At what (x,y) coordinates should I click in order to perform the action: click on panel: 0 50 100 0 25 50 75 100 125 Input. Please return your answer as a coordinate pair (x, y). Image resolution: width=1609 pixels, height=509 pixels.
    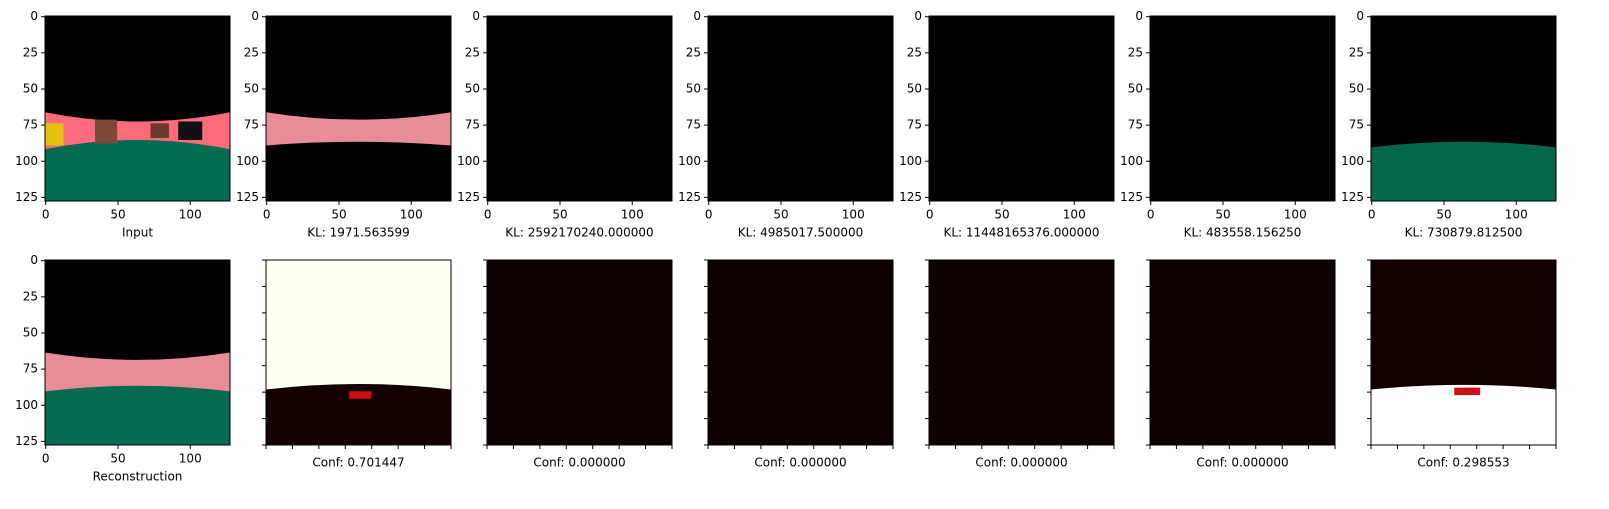
    Looking at the image, I should click on (123, 124).